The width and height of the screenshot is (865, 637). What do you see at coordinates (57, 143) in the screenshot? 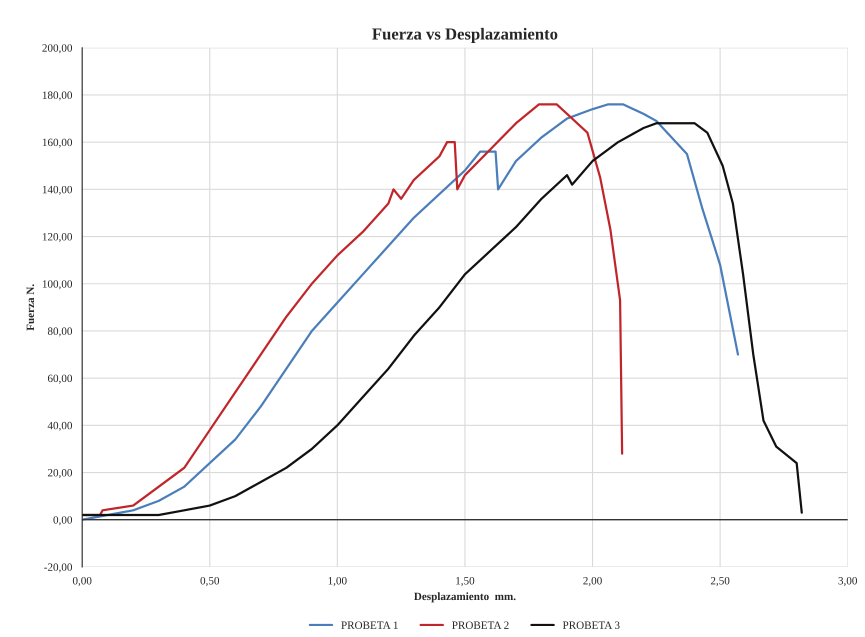
I see `y-tick-label: 160,00` at bounding box center [57, 143].